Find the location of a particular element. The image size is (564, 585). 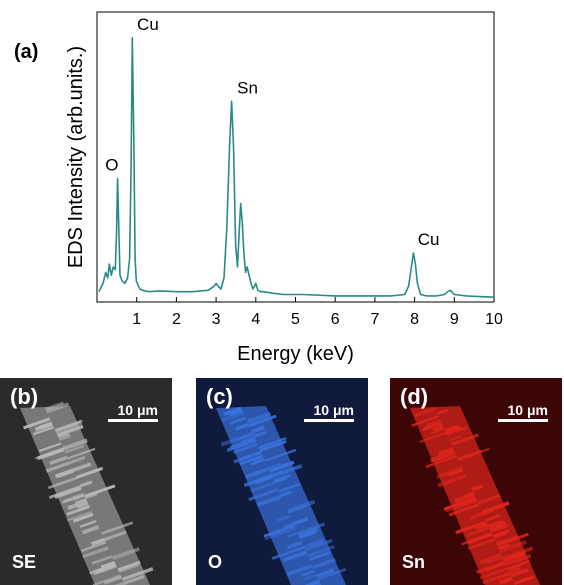

se-map-panel: (b) 10 μm SE is located at coordinates (86, 481).